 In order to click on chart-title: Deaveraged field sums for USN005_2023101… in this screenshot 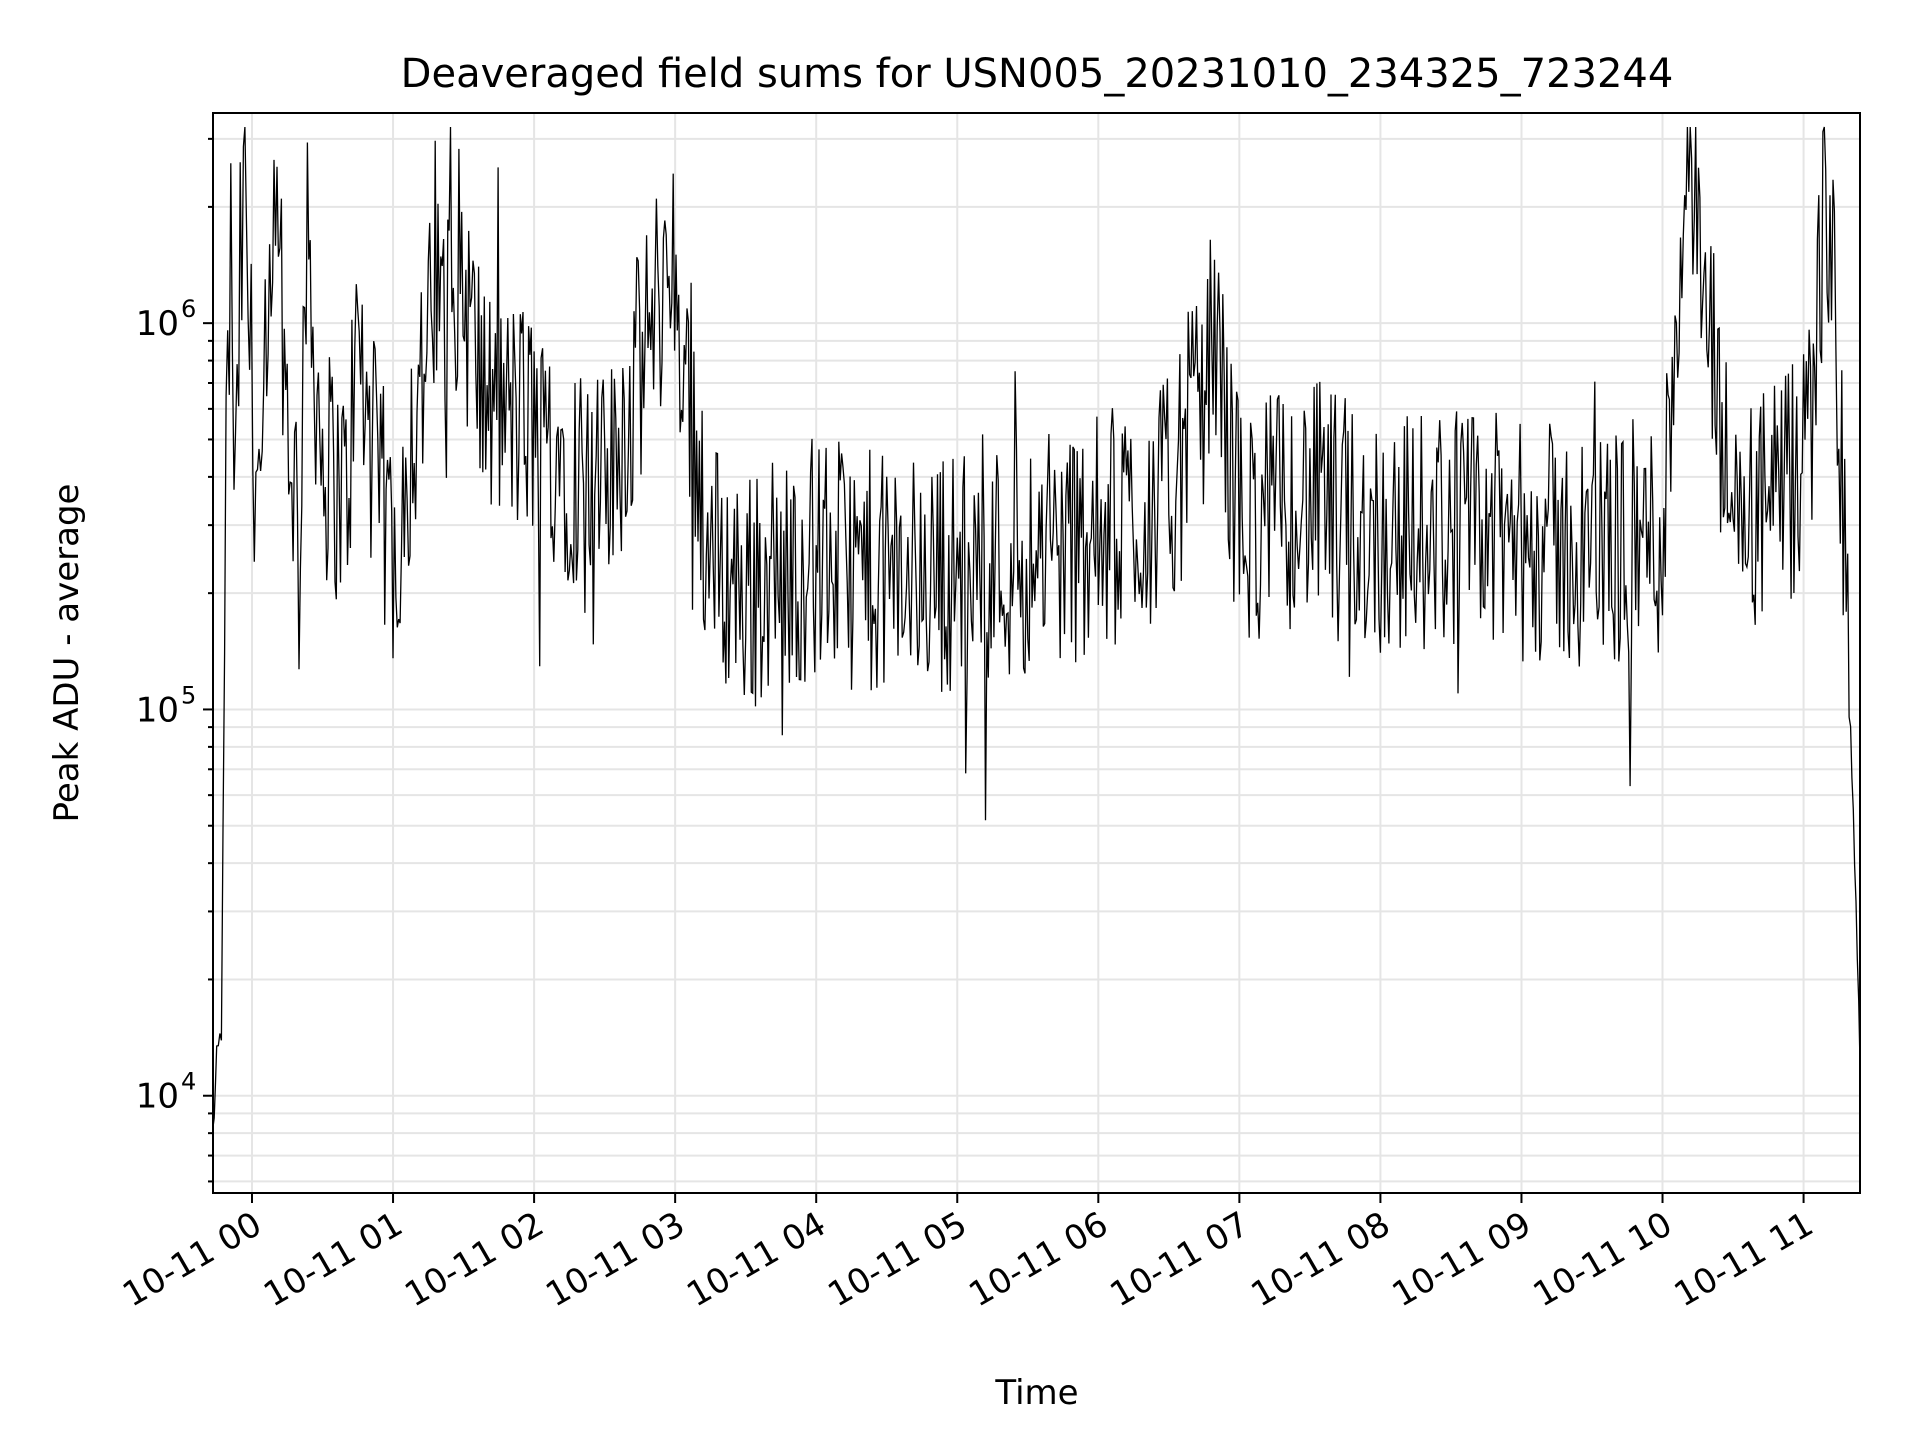, I will do `click(1037, 74)`.